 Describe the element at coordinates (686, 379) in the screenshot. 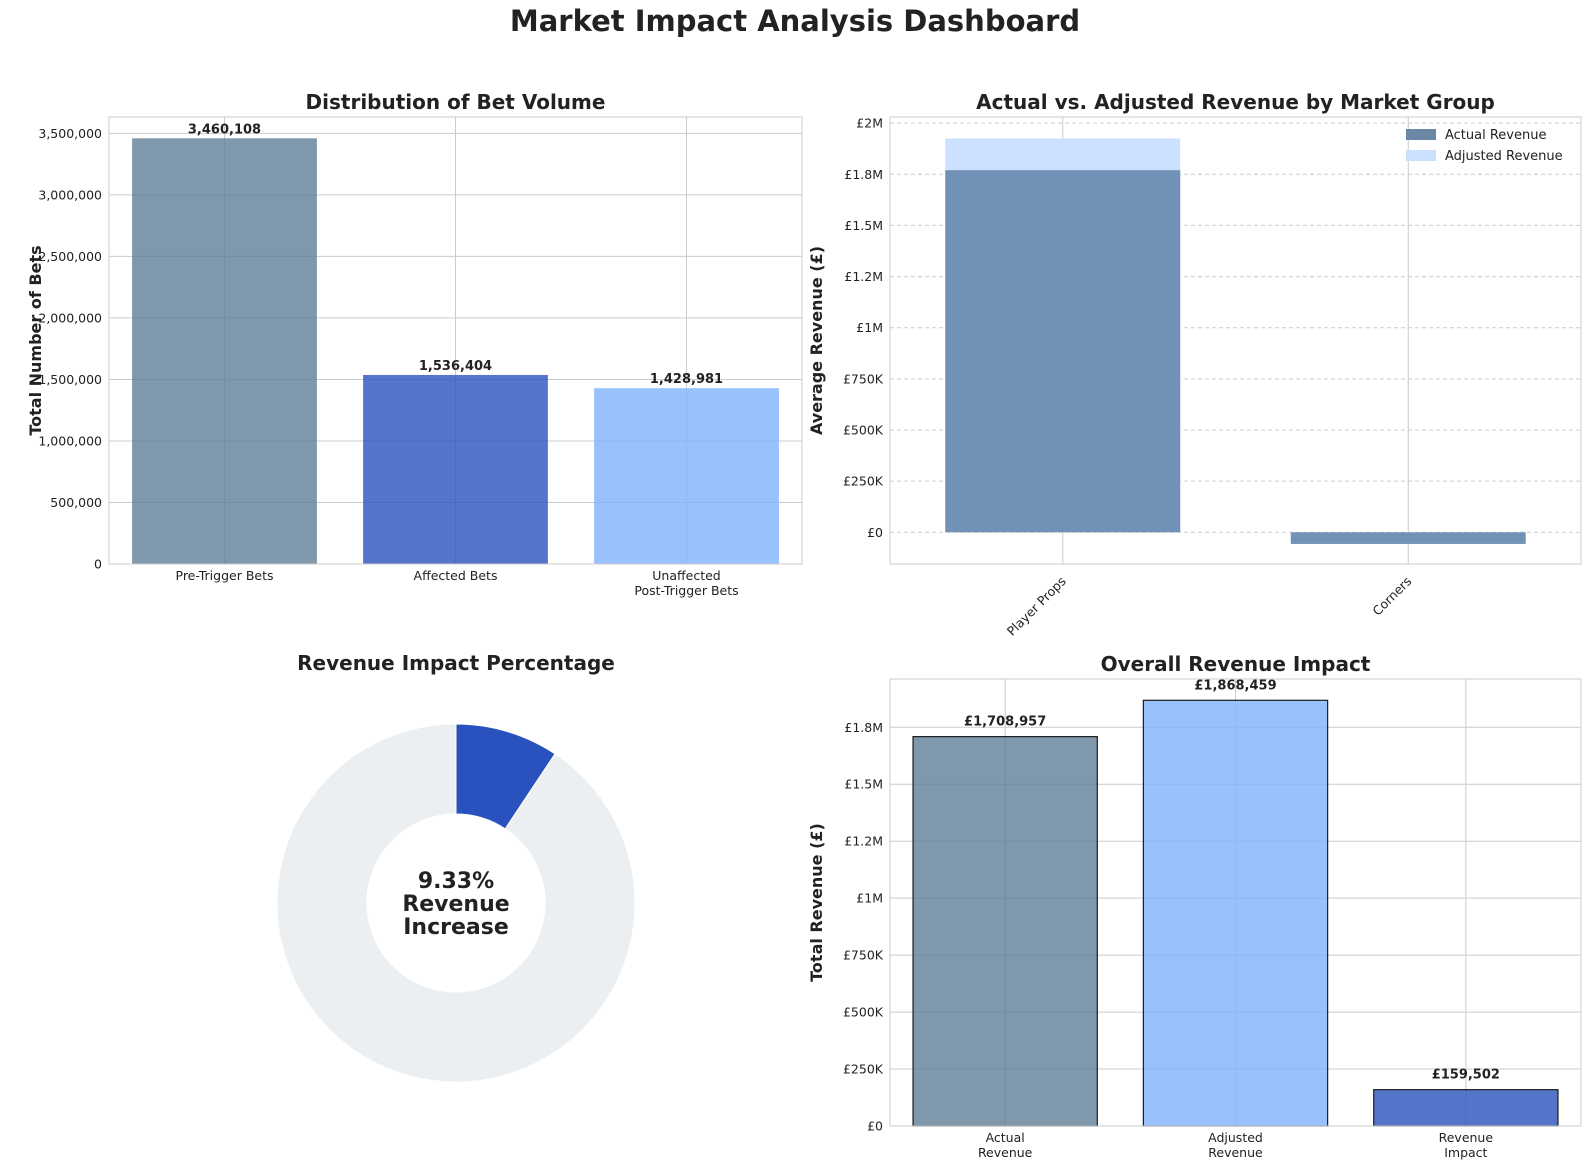

I see `bet-volume-value-label: 1,428,981` at that location.